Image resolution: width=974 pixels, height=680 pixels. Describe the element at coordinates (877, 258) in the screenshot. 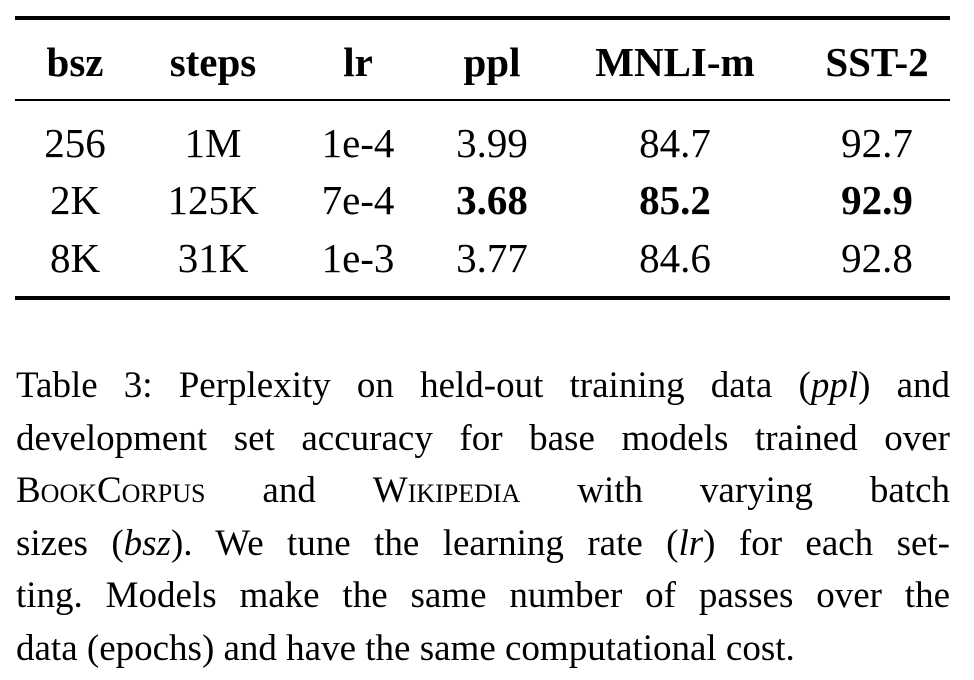

I see `table-cell: 92.8` at that location.